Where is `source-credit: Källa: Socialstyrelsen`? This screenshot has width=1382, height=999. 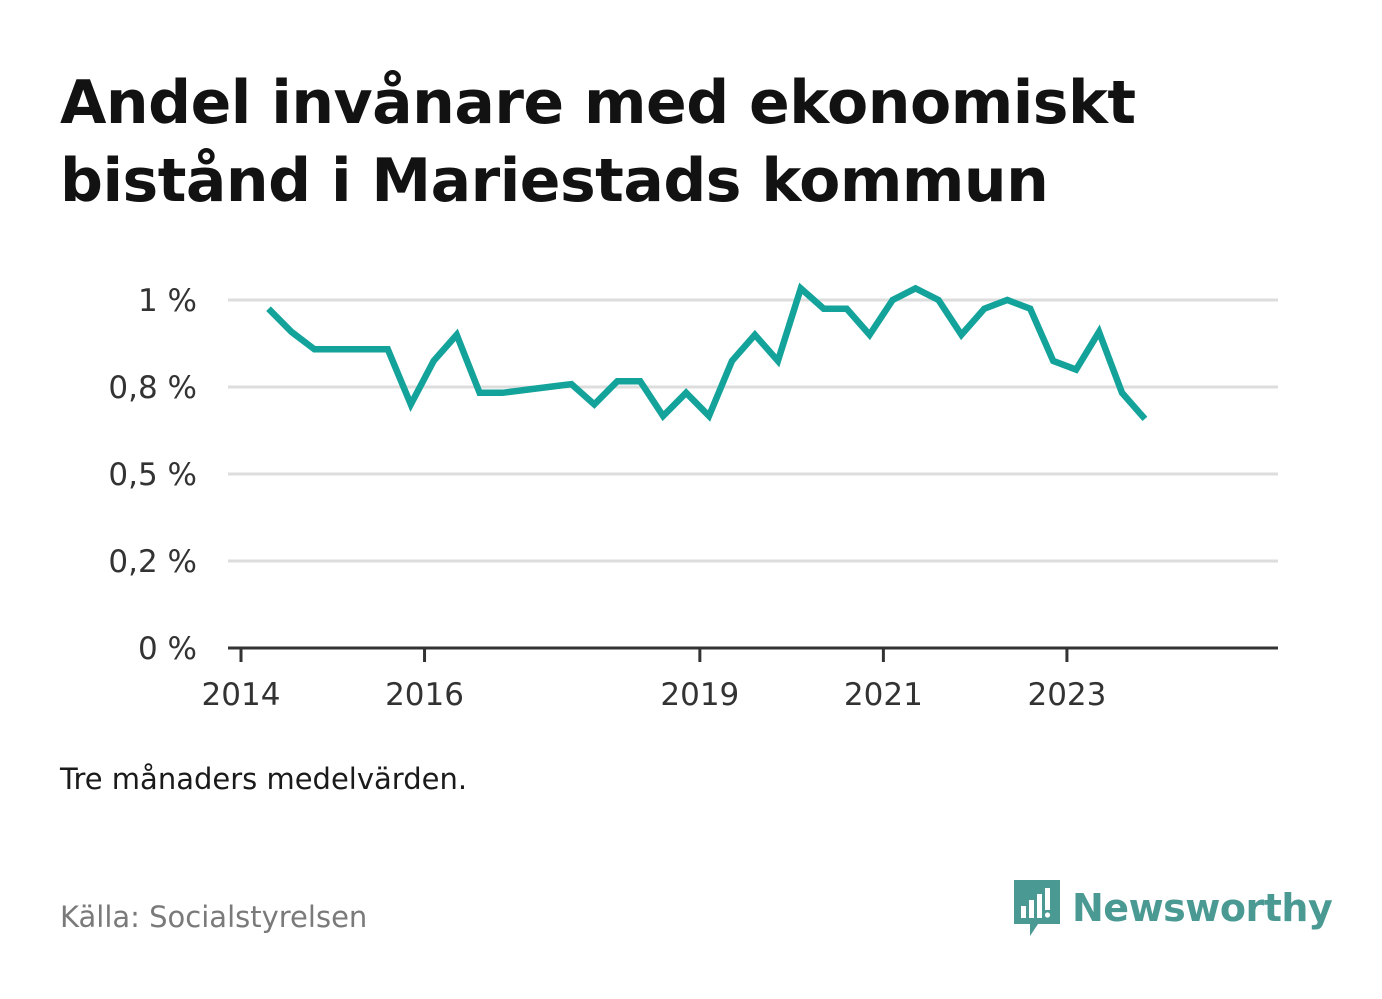 source-credit: Källa: Socialstyrelsen is located at coordinates (214, 917).